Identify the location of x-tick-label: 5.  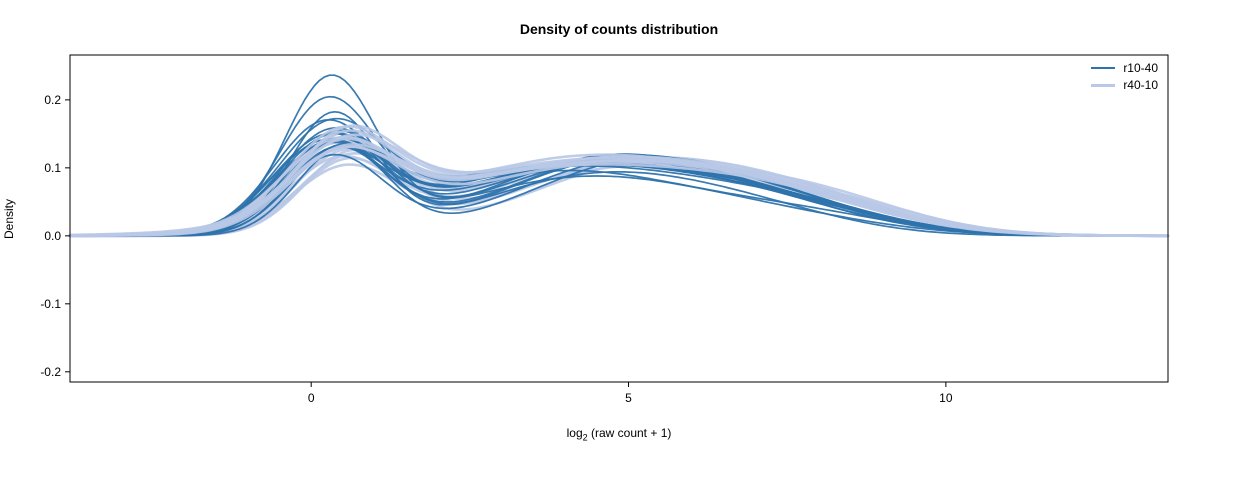
(628, 398).